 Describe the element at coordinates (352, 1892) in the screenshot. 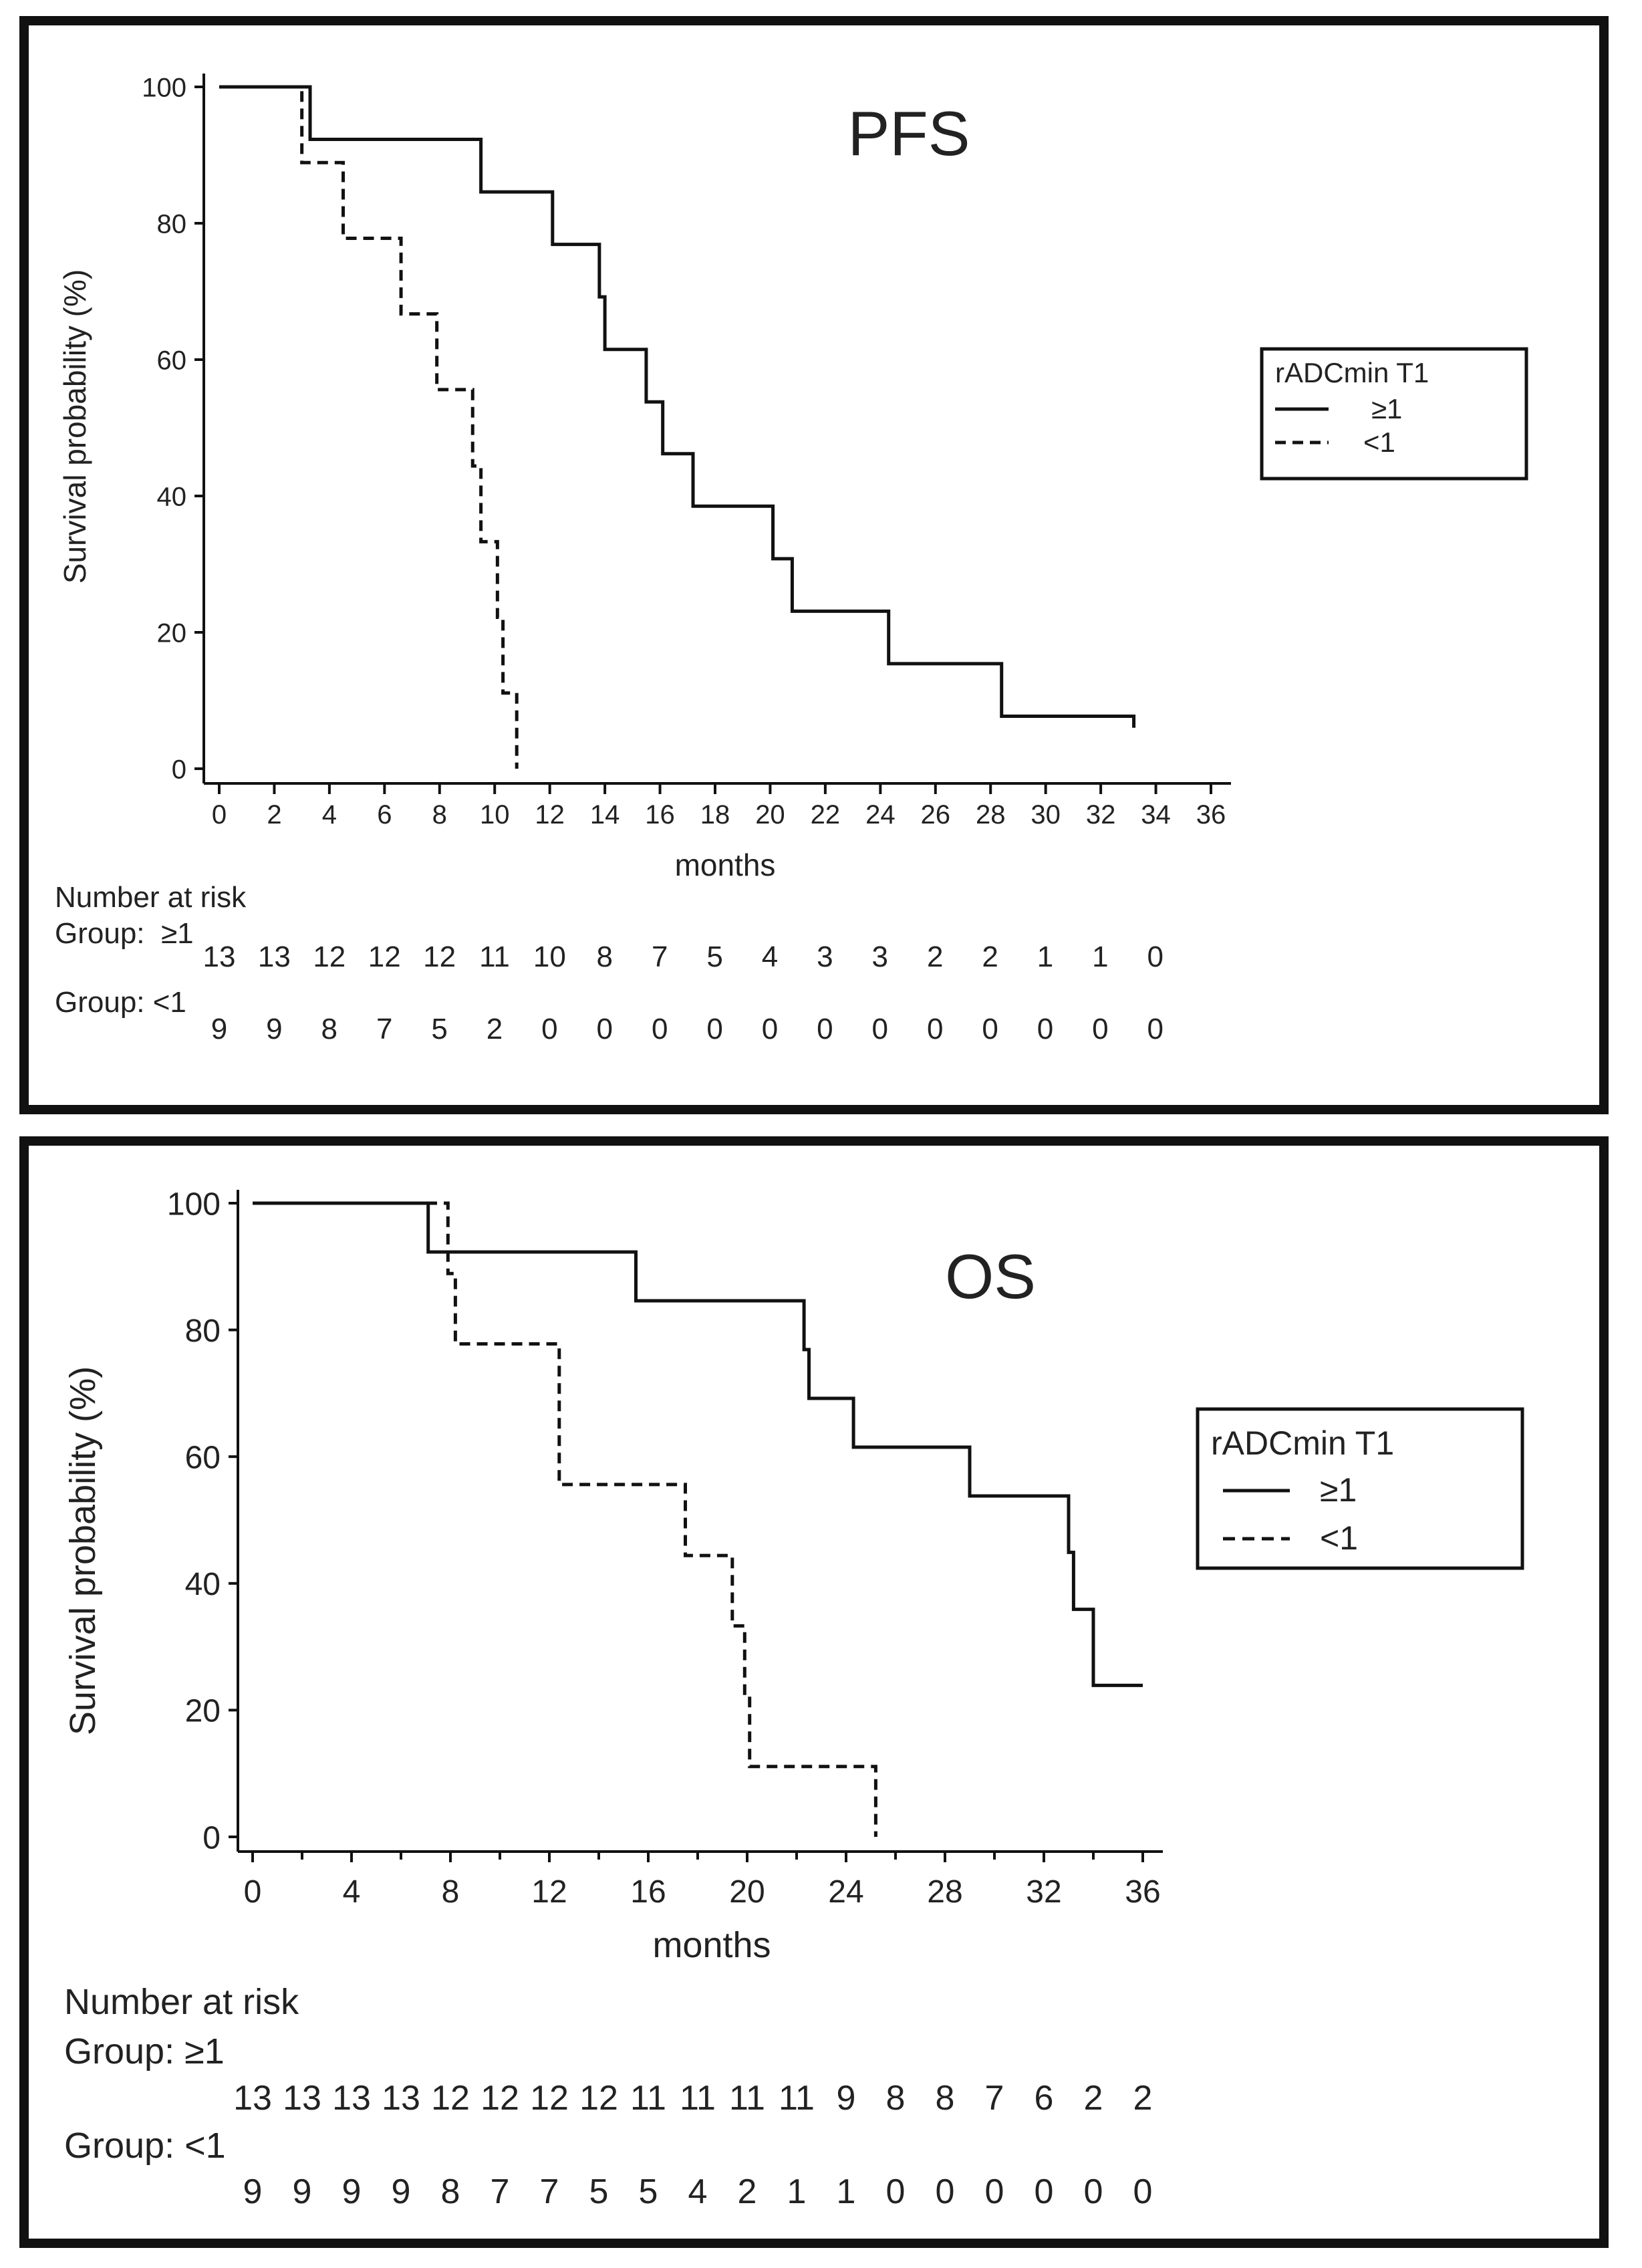

I see `os-x-tick-label: 4` at that location.